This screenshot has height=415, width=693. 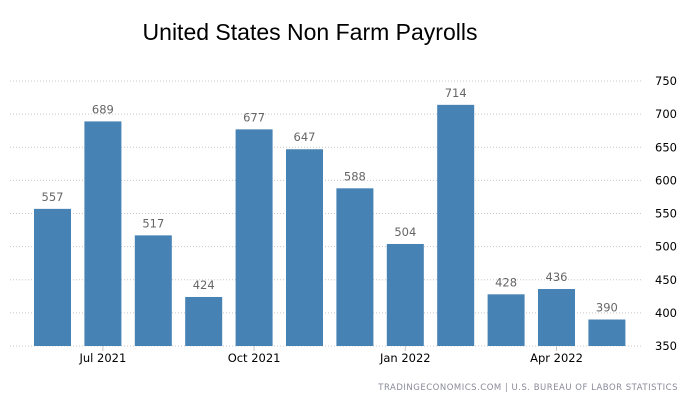 What do you see at coordinates (310, 32) in the screenshot?
I see `chart-title: United States Non Farm Payrolls` at bounding box center [310, 32].